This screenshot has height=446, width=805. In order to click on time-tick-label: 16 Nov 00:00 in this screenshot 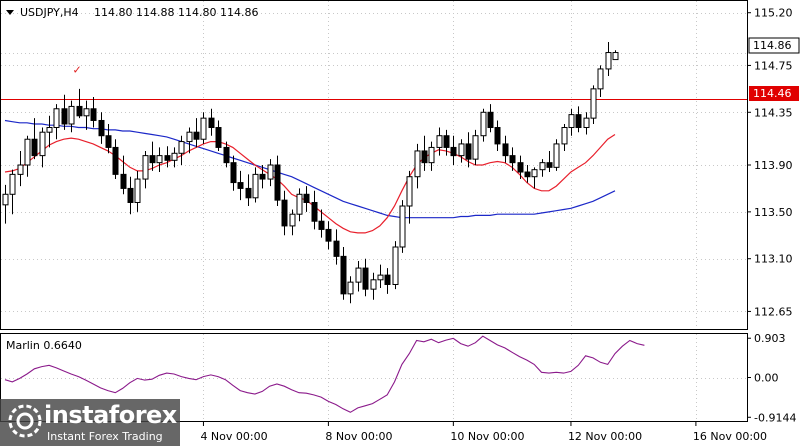, I will do `click(730, 436)`.